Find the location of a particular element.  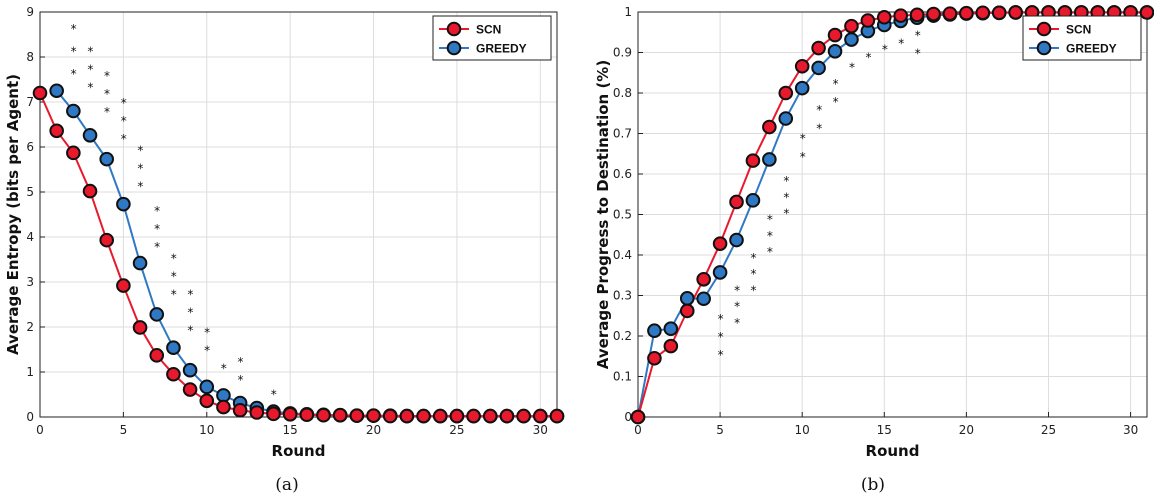

y-tick-label: 7 is located at coordinates (30, 102).